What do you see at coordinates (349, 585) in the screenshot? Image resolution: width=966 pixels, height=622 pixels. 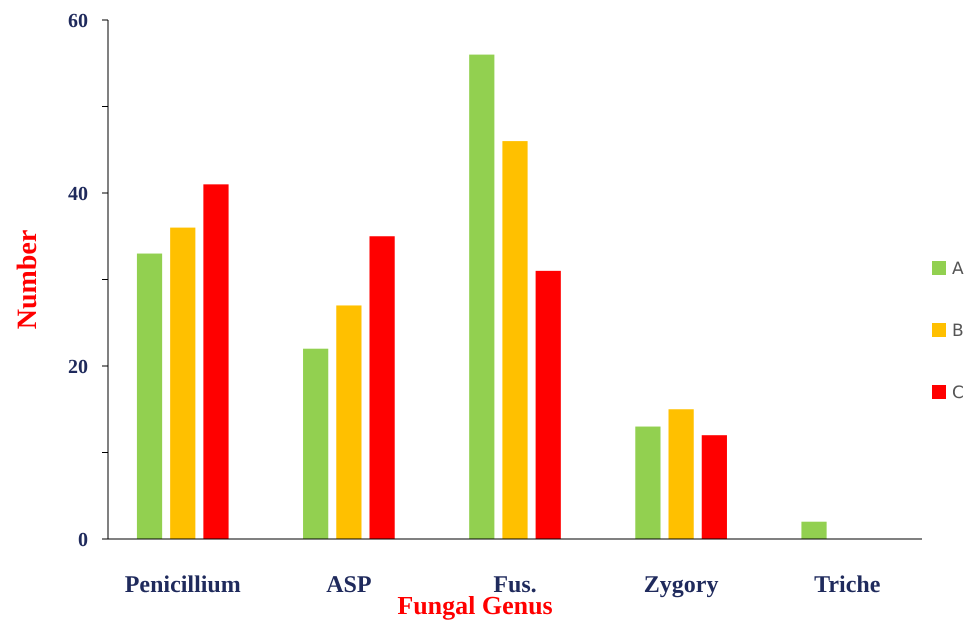 I see `x-tick-label: ASP` at bounding box center [349, 585].